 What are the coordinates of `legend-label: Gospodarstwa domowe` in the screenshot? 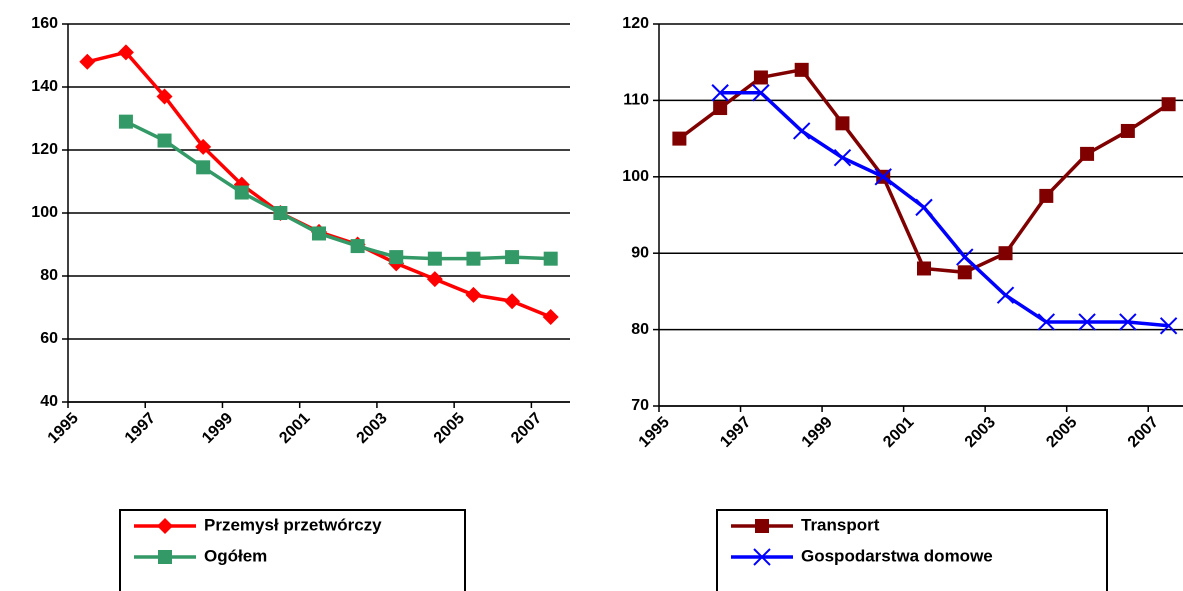 It's located at (897, 555).